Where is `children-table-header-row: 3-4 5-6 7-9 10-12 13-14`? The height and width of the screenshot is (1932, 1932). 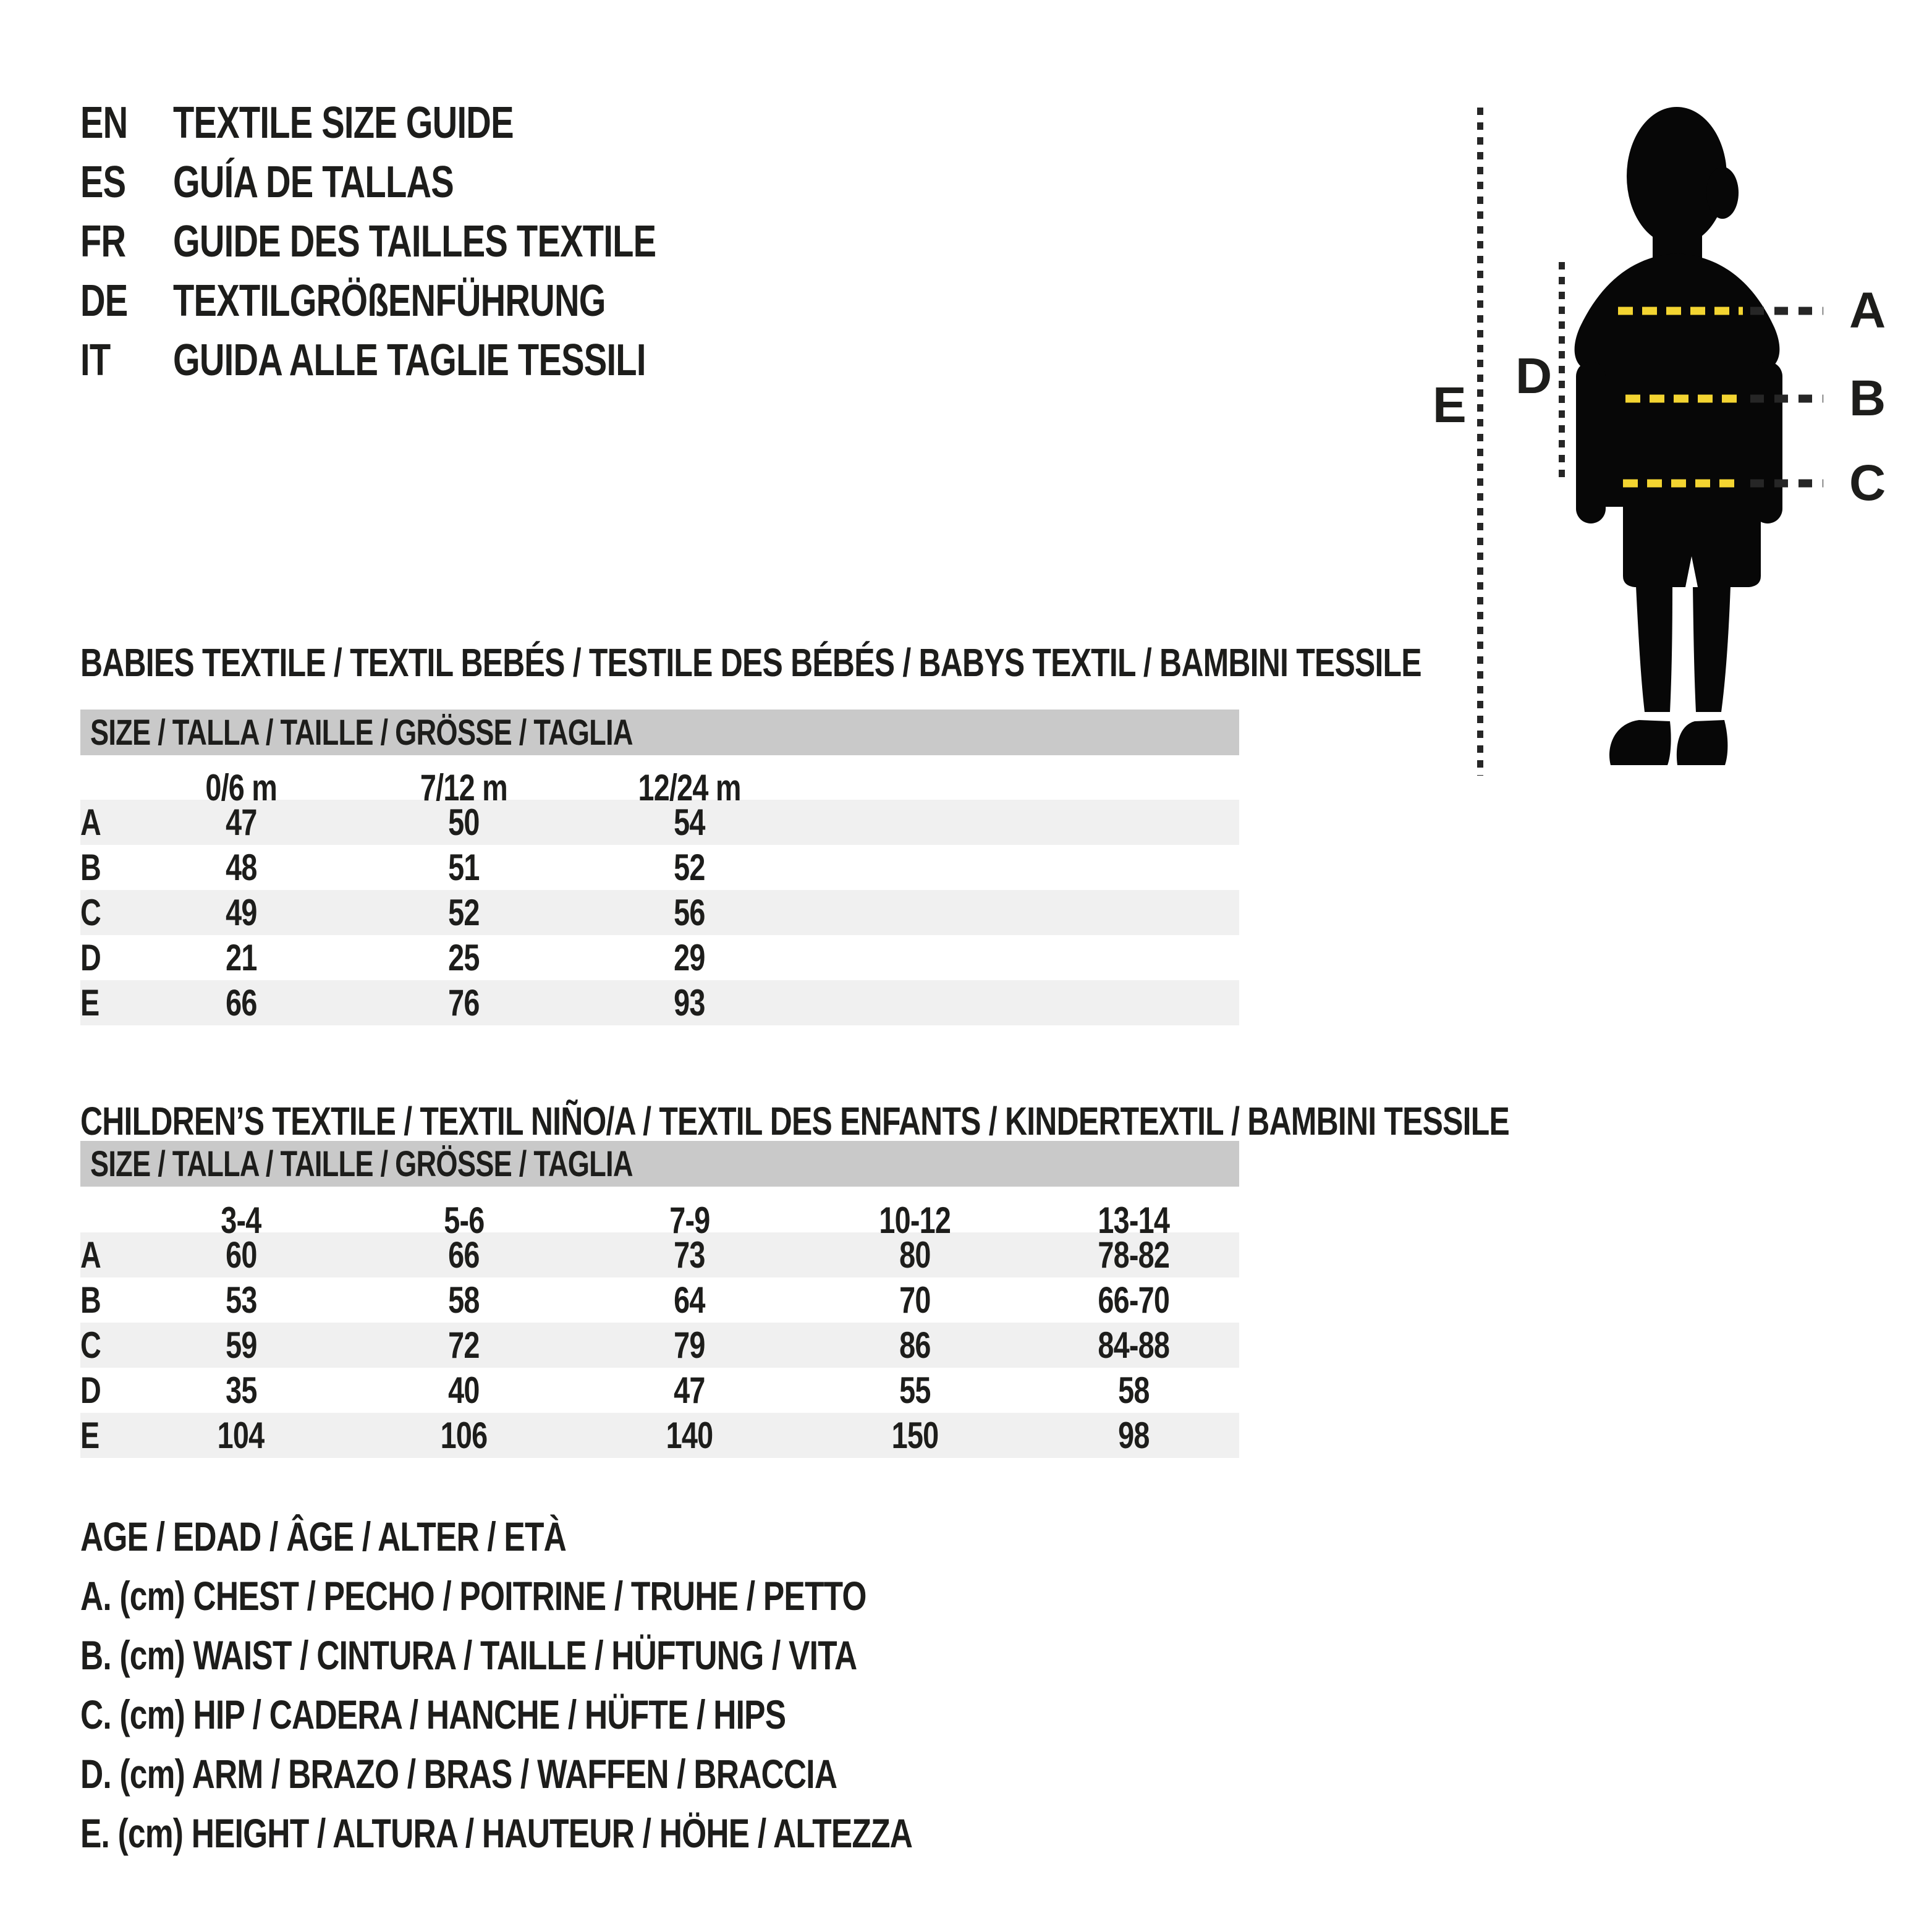 children-table-header-row: 3-4 5-6 7-9 10-12 13-14 is located at coordinates (659, 1220).